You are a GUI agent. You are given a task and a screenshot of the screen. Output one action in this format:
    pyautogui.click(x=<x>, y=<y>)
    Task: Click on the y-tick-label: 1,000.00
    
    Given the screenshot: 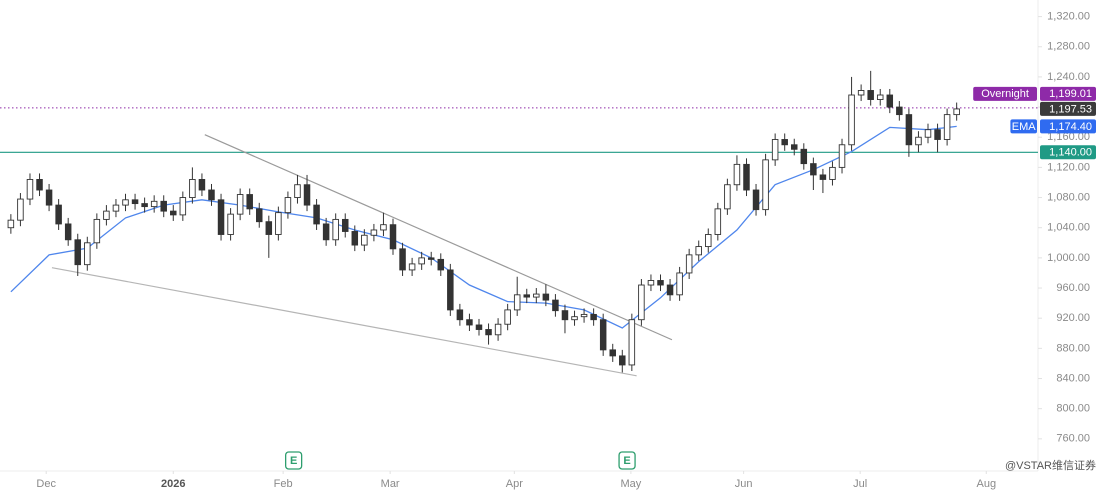 What is the action you would take?
    pyautogui.click(x=1068, y=258)
    